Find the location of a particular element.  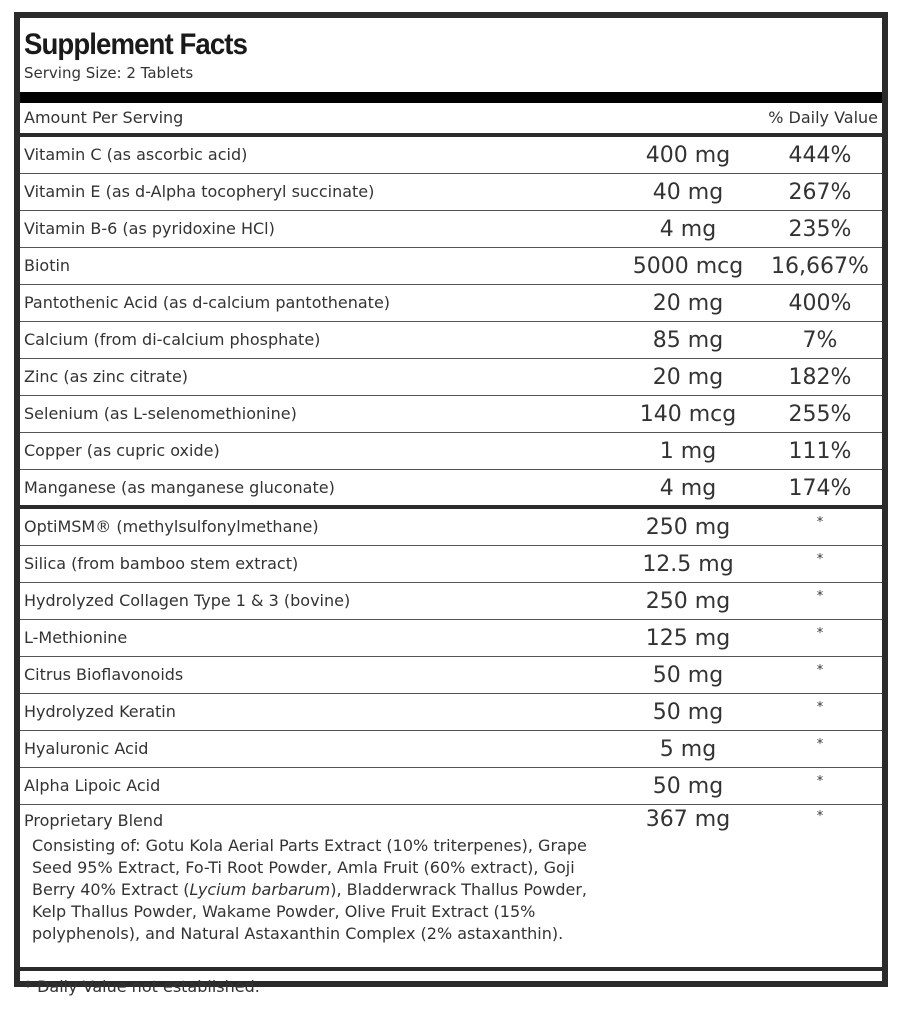

ingredient-row: Vitamin C (as ascorbic acid) 400 mg 444% is located at coordinates (451, 155).